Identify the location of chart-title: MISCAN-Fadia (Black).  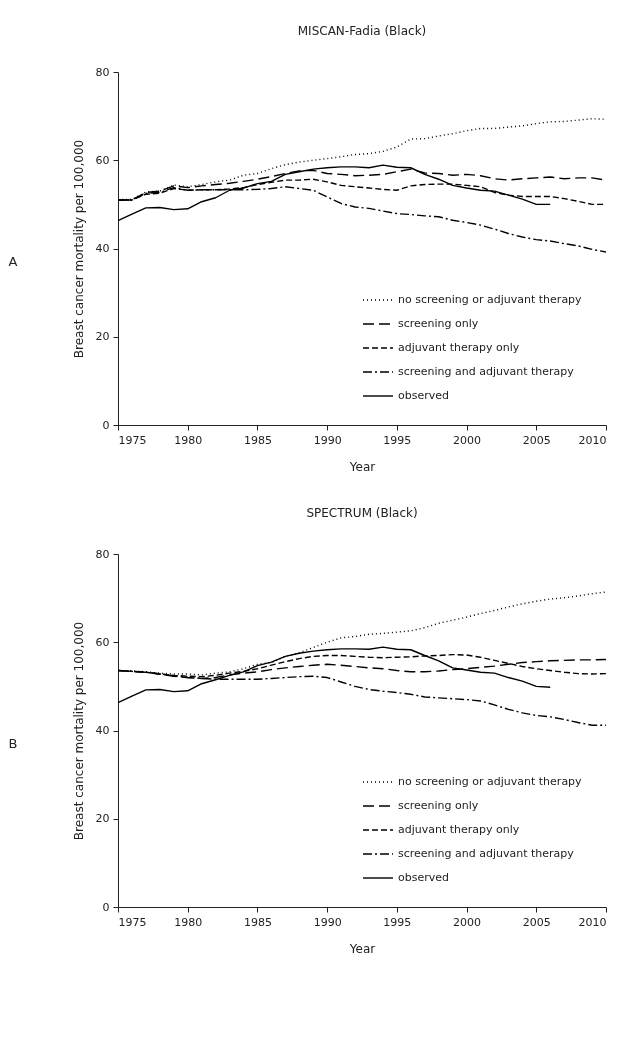
(362, 31).